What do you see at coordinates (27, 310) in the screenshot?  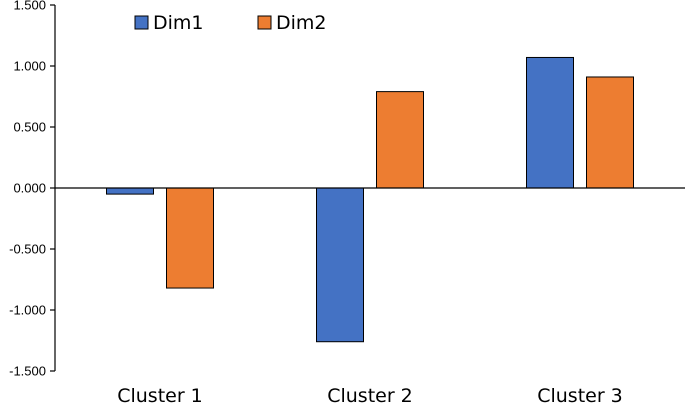 I see `y-tick-label: -1.000` at bounding box center [27, 310].